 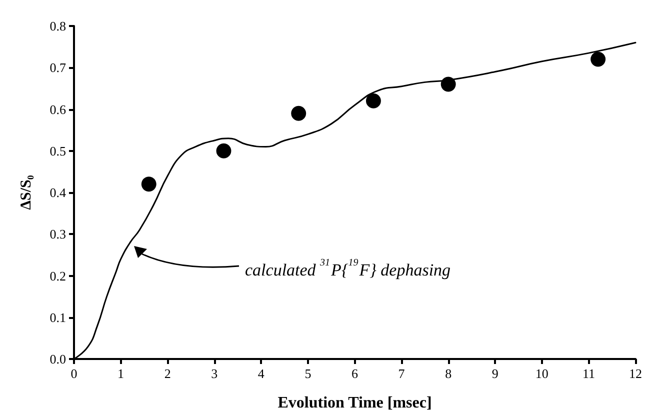 I want to click on y-tick-label: 0.1, so click(x=58, y=317).